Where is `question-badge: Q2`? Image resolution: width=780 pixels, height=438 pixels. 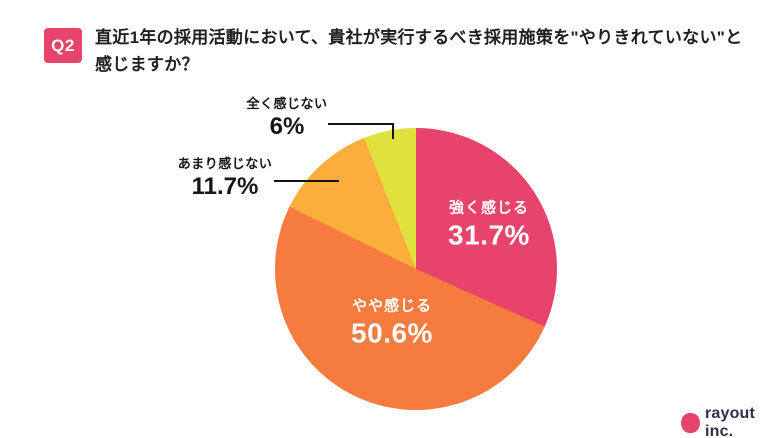
question-badge: Q2 is located at coordinates (63, 45).